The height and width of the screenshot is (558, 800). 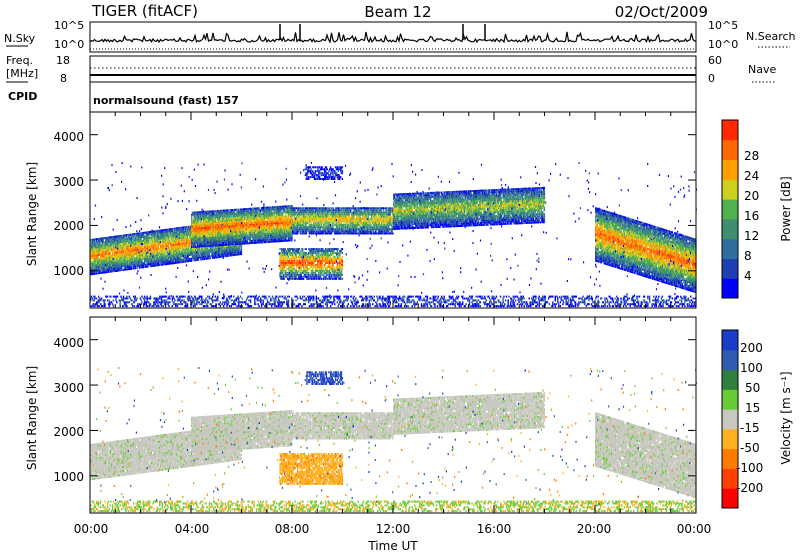 What do you see at coordinates (69, 44) in the screenshot?
I see `nsky-tick-bottom: 10^0` at bounding box center [69, 44].